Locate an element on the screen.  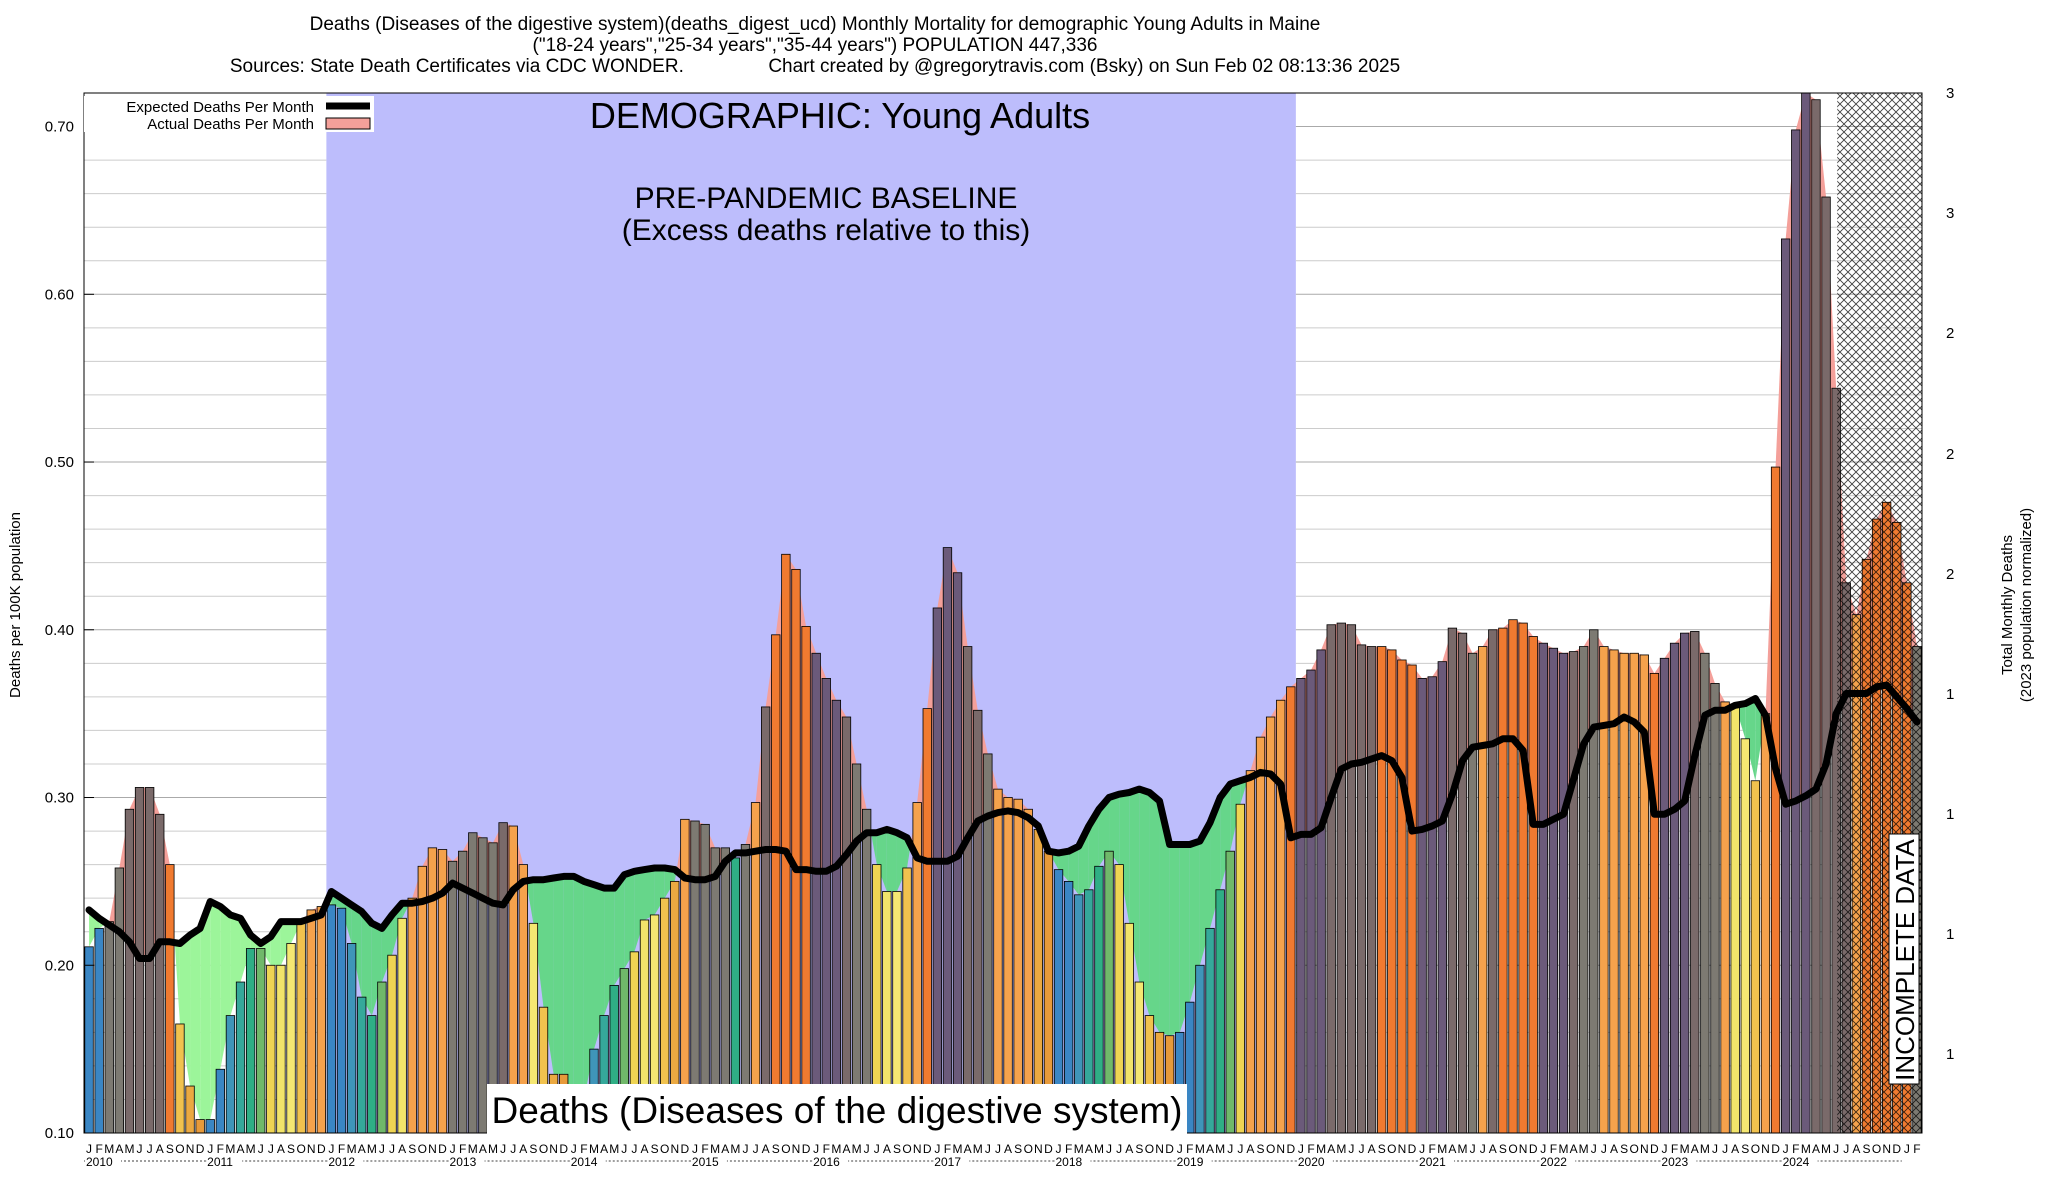
y2-tick-label: 3 is located at coordinates (1950, 213).